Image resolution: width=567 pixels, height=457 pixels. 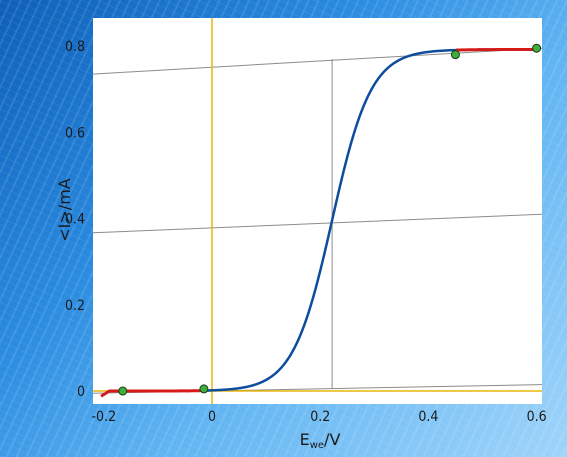 What do you see at coordinates (81, 392) in the screenshot?
I see `y-tick-label: 0` at bounding box center [81, 392].